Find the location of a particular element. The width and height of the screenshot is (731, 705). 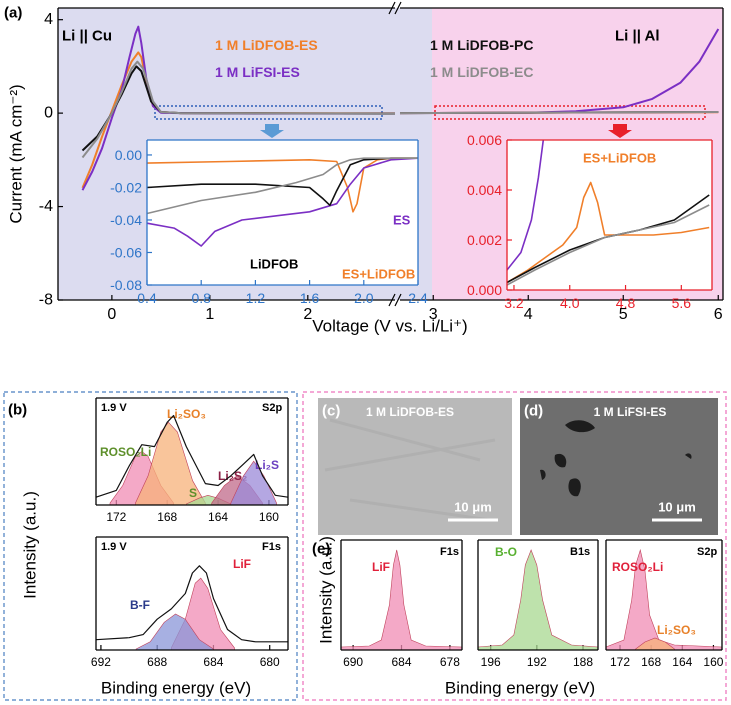

x-tick-label: 0.8 is located at coordinates (201, 298).